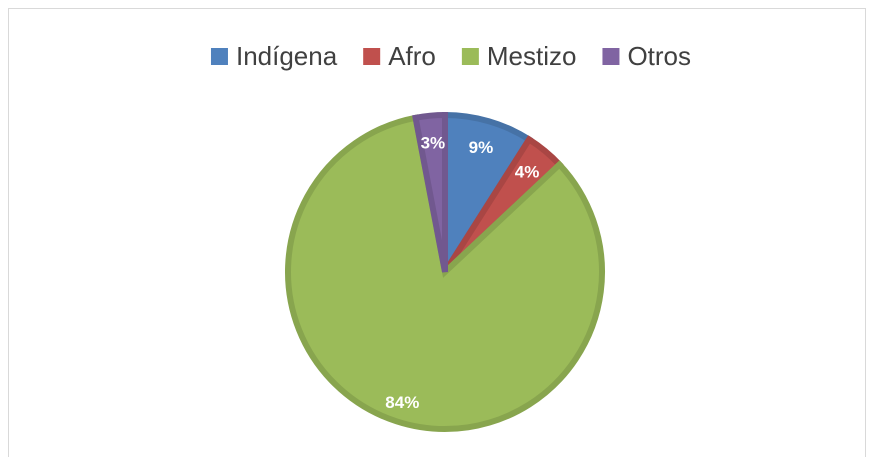  I want to click on pie-slice, so click(430, 192).